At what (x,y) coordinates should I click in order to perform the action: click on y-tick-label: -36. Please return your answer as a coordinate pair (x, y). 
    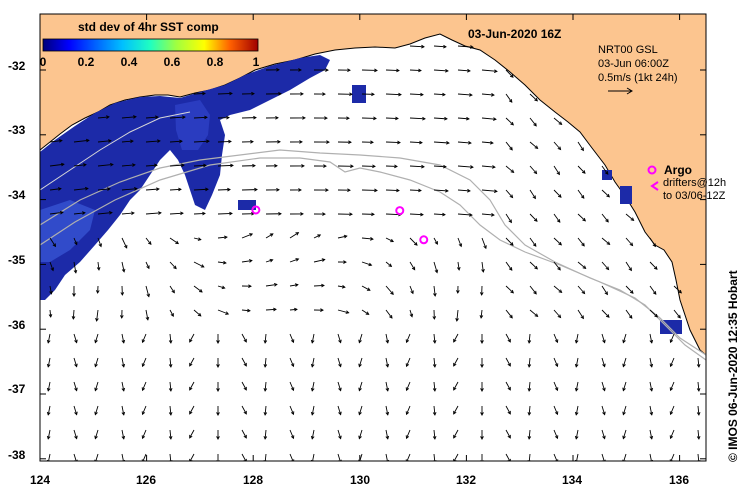
    Looking at the image, I should click on (17, 325).